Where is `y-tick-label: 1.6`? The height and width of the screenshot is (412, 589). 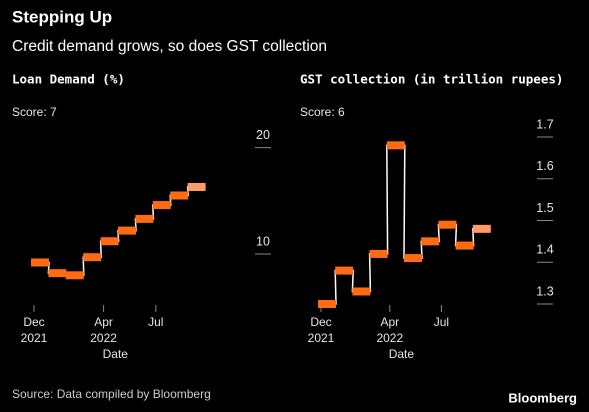
y-tick-label: 1.6 is located at coordinates (544, 166).